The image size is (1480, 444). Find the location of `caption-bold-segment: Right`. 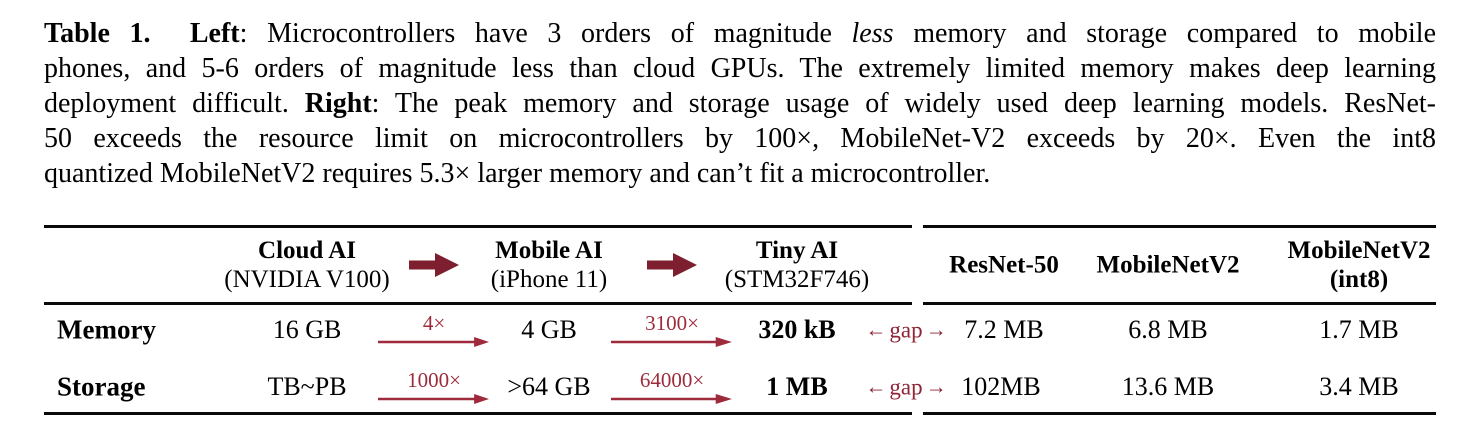

caption-bold-segment: Right is located at coordinates (338, 103).